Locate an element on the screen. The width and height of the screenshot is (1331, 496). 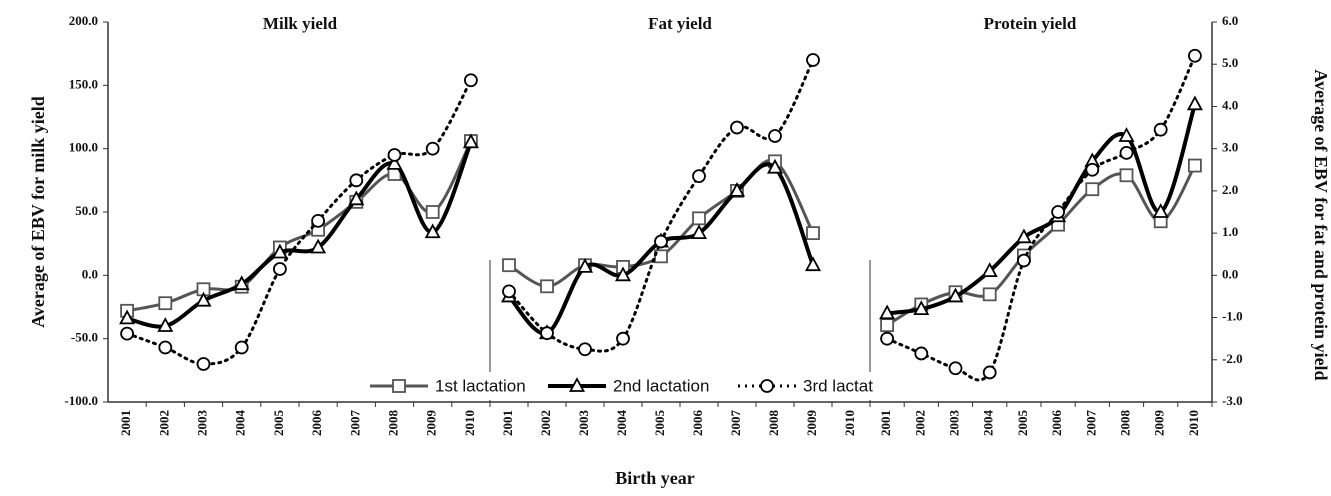
x-axis-title: Birth year is located at coordinates (654, 478).